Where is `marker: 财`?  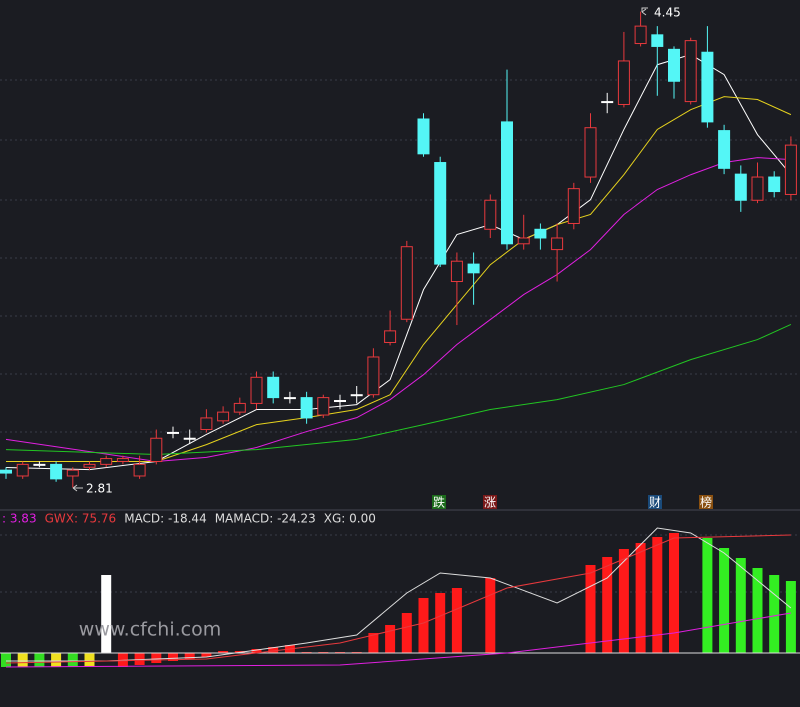
marker: 财 is located at coordinates (655, 503).